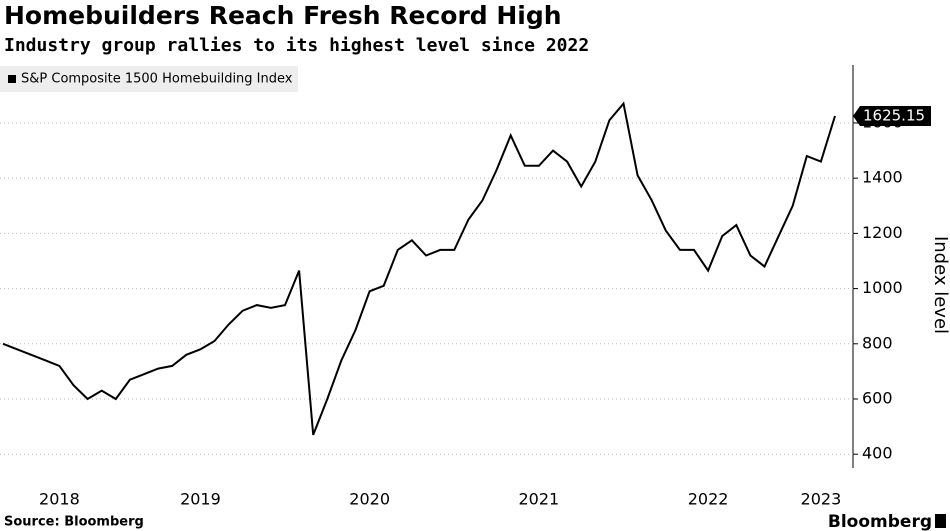  Describe the element at coordinates (882, 287) in the screenshot. I see `y-tick-label: 1000` at that location.